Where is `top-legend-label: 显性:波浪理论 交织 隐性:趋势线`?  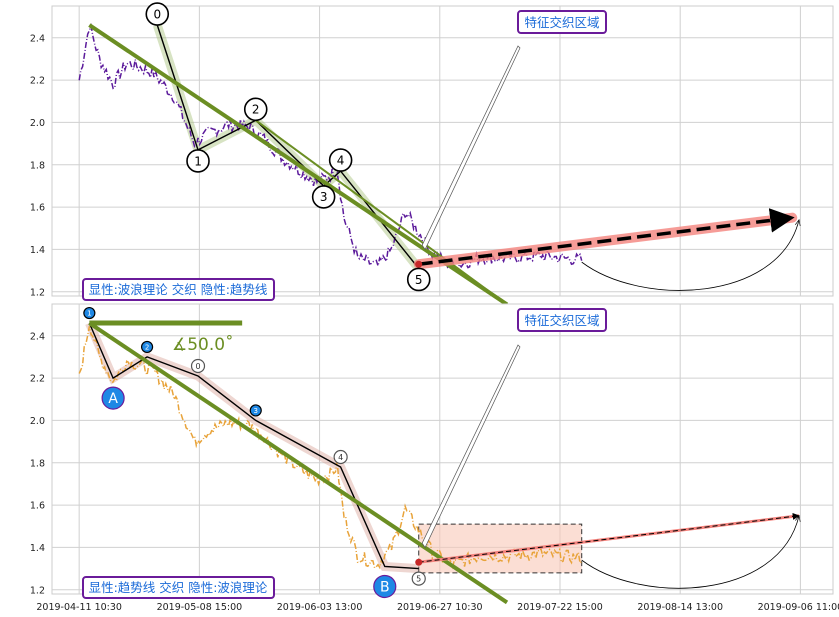
top-legend-label: 显性:波浪理论 交织 隐性:趋势线 is located at coordinates (178, 289).